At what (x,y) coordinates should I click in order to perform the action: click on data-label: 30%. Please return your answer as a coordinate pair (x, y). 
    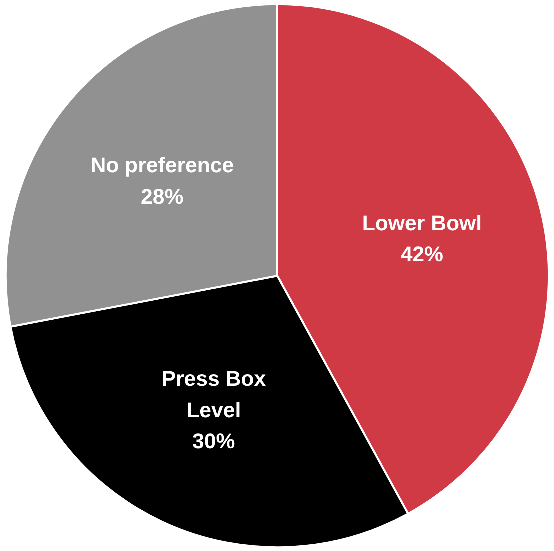
    Looking at the image, I should click on (214, 442).